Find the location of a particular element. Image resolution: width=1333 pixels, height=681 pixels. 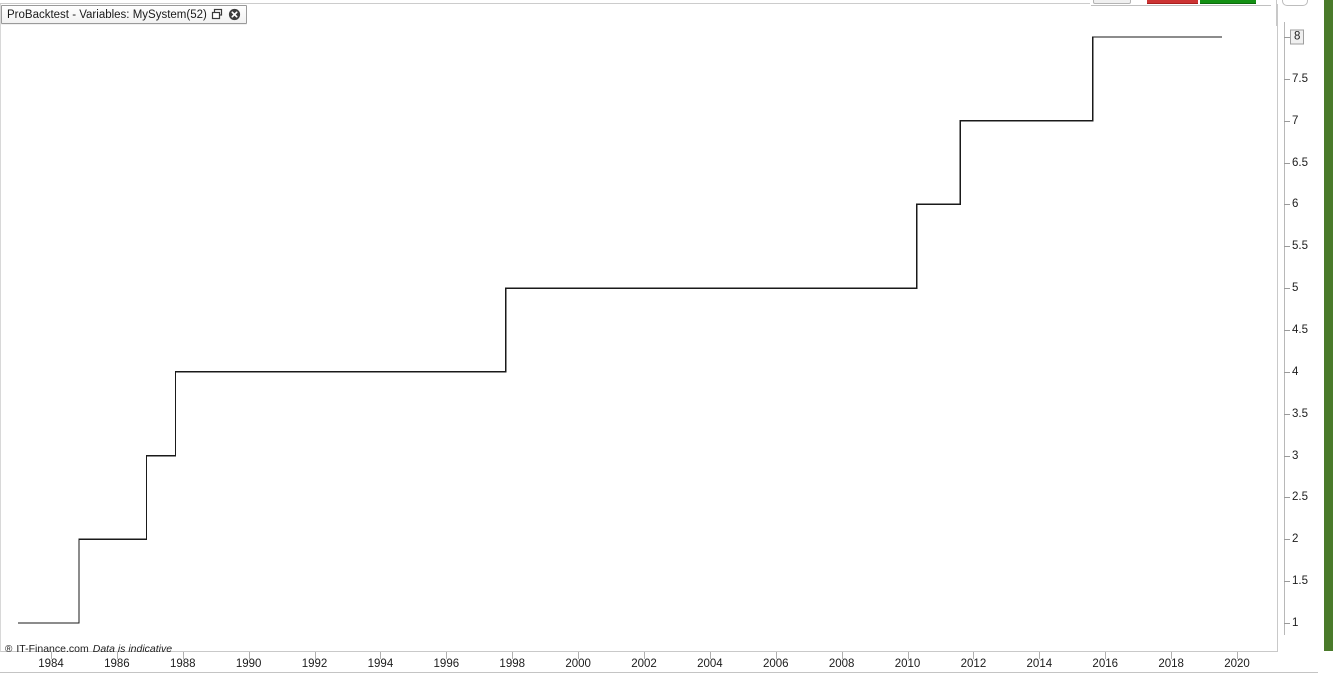

y-axis-label: 6.5 is located at coordinates (1300, 162).